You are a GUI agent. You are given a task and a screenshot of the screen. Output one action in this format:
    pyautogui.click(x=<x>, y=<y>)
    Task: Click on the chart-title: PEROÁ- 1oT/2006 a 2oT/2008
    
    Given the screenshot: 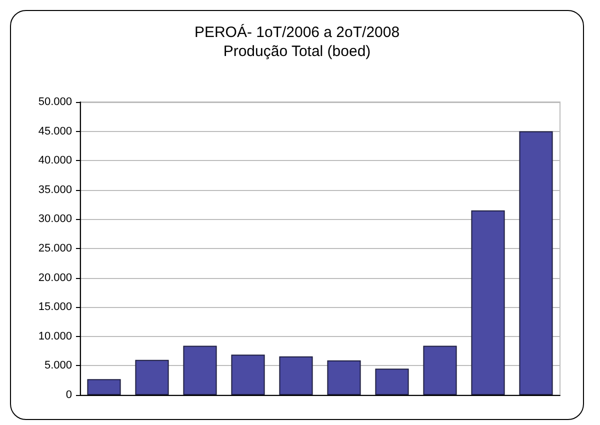 What is the action you would take?
    pyautogui.click(x=297, y=32)
    